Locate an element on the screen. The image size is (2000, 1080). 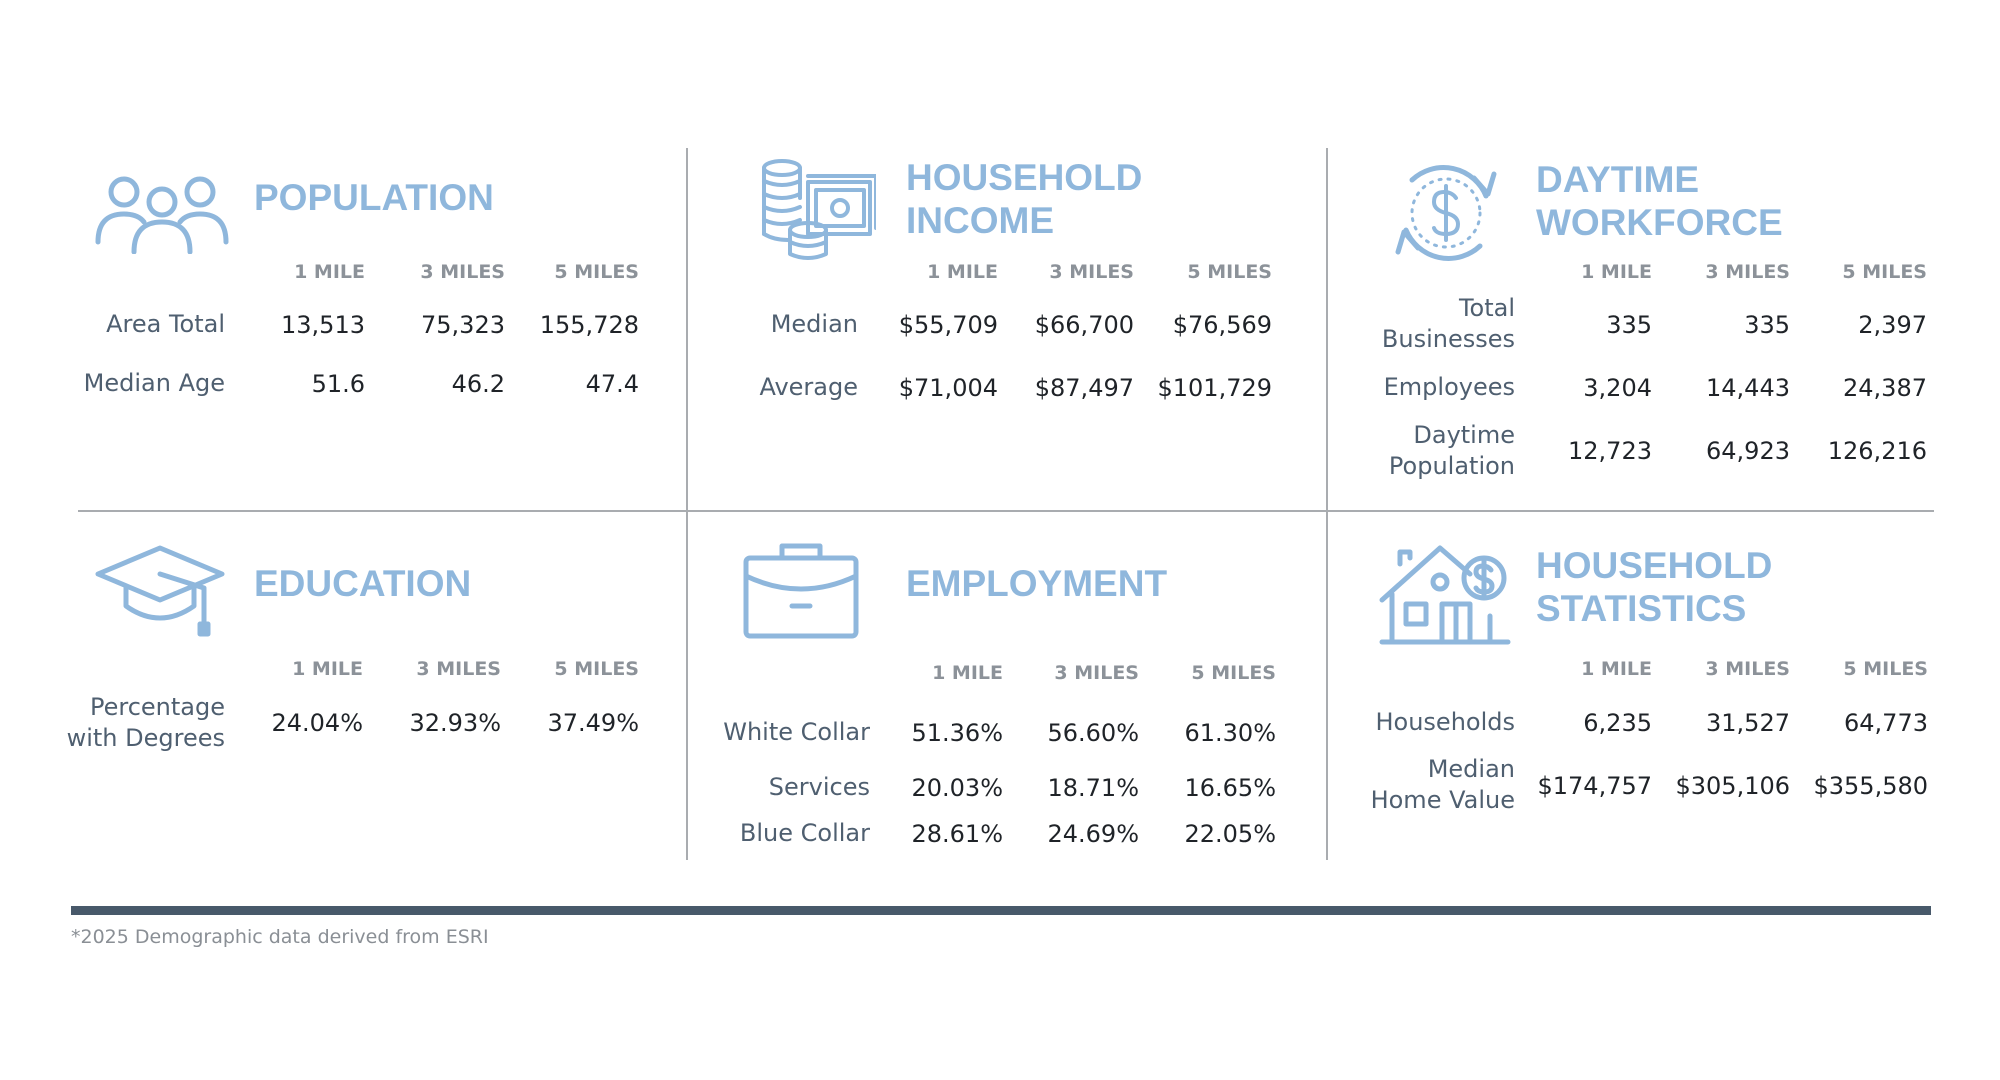
table-cell: 18.71% is located at coordinates (1093, 788).